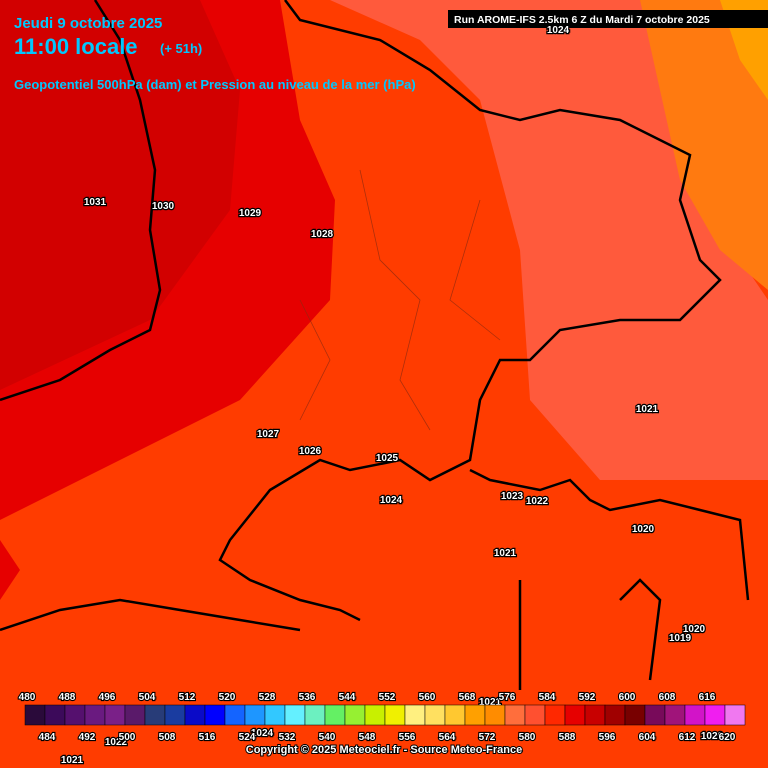 This screenshot has height=773, width=768. What do you see at coordinates (447, 737) in the screenshot?
I see `legend-label: 564` at bounding box center [447, 737].